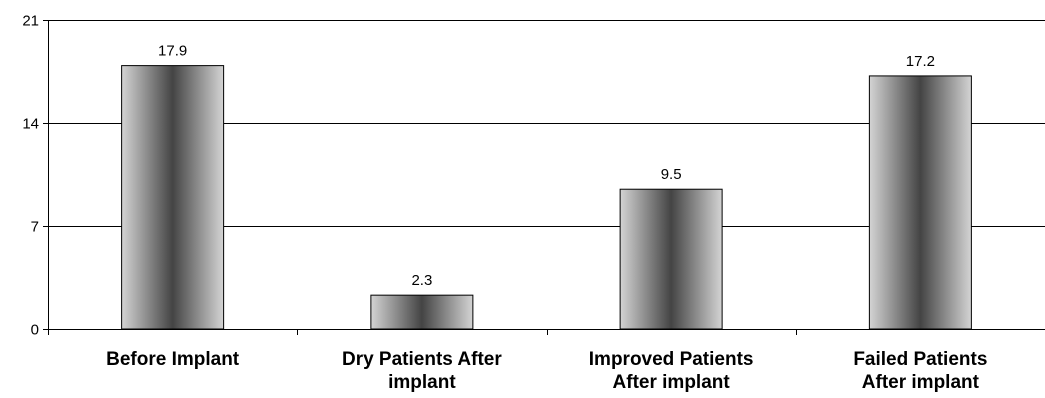 This screenshot has width=1045, height=398. Describe the element at coordinates (172, 51) in the screenshot. I see `data-label: 17.9` at that location.